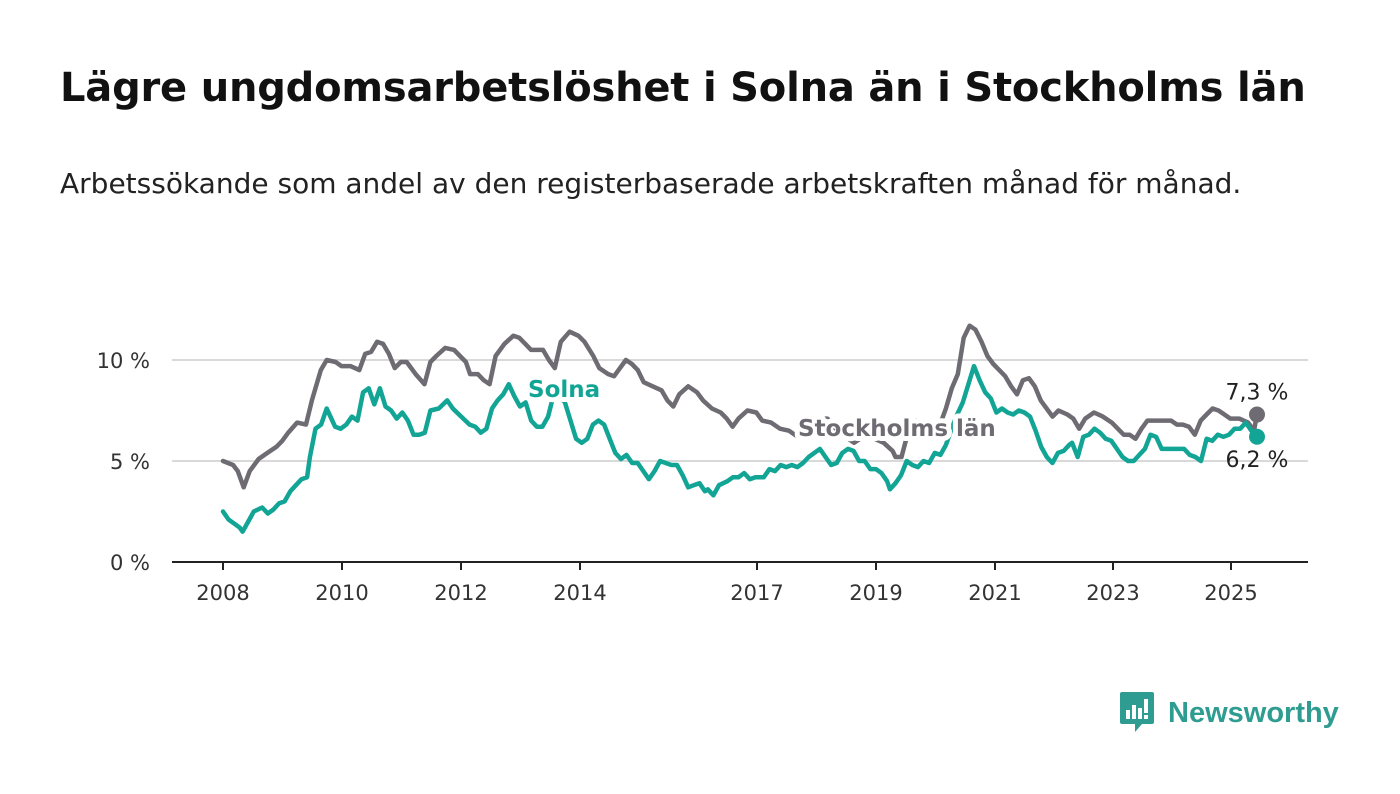  Describe the element at coordinates (579, 593) in the screenshot. I see `x-tick-label: 2014` at that location.